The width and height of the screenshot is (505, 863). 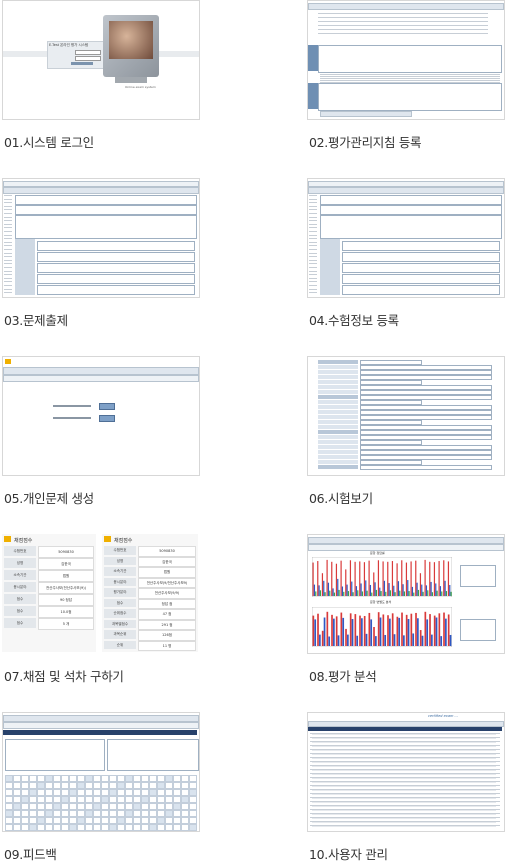 I want to click on login-screenshot: E-Test 온라인 평가 시스템 Online exam system, so click(x=101, y=60).